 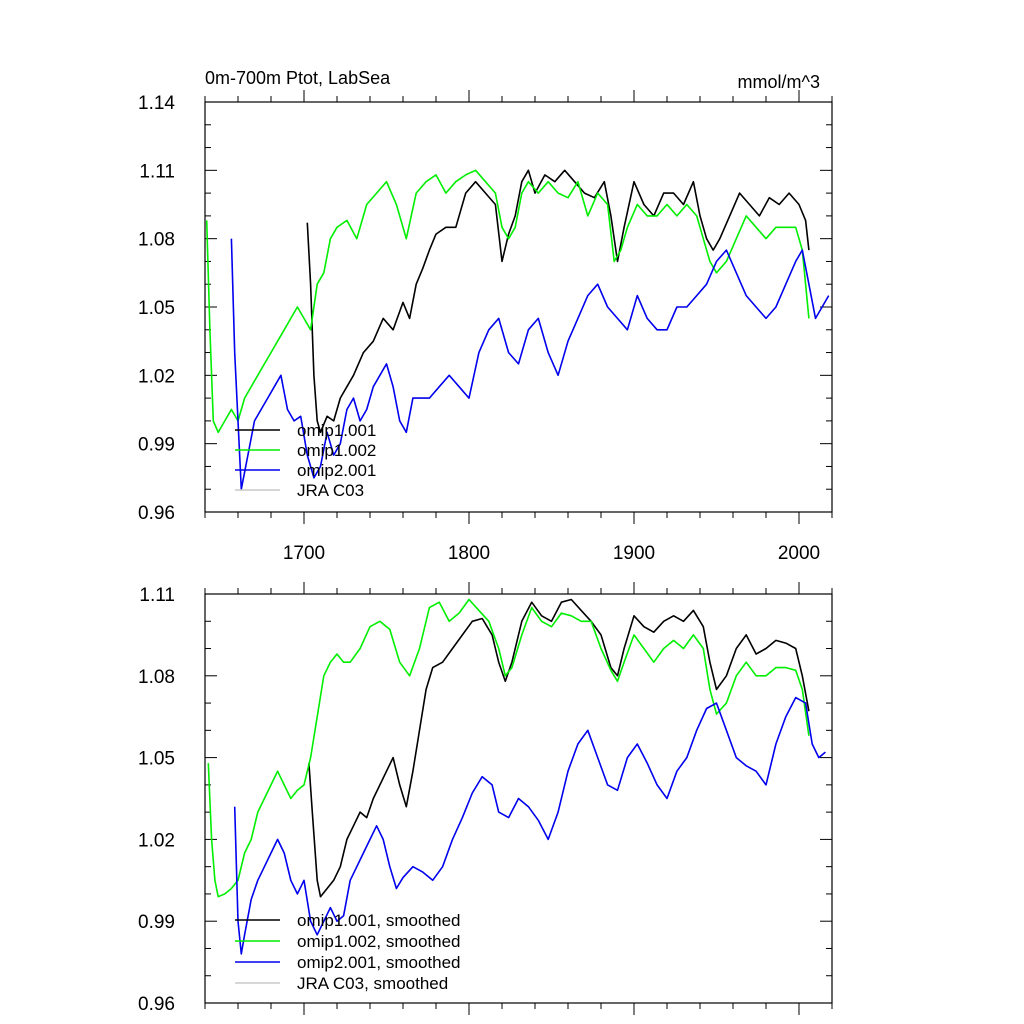 I want to click on legend-label-omip1-002-smoothed: omip1.002, smoothed, so click(x=379, y=941).